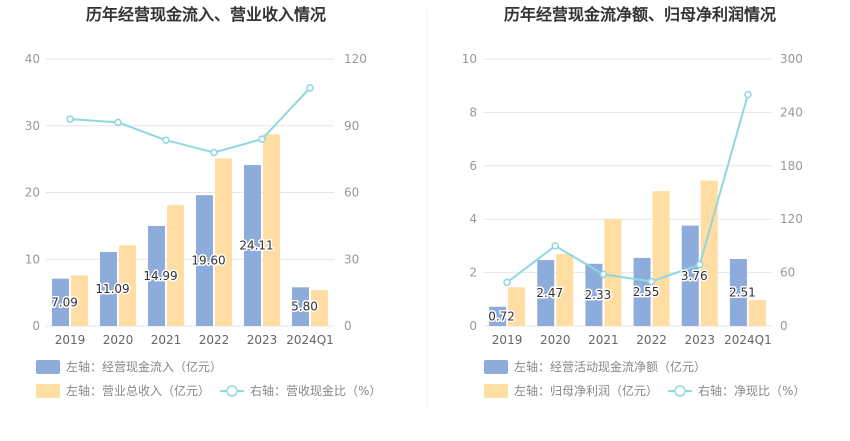 This screenshot has height=441, width=850. What do you see at coordinates (694, 276) in the screenshot?
I see `data-label: 3.76` at bounding box center [694, 276].